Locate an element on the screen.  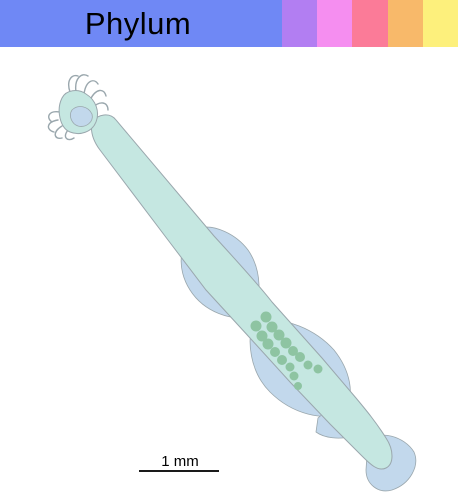
swatch-rose is located at coordinates (370, 23).